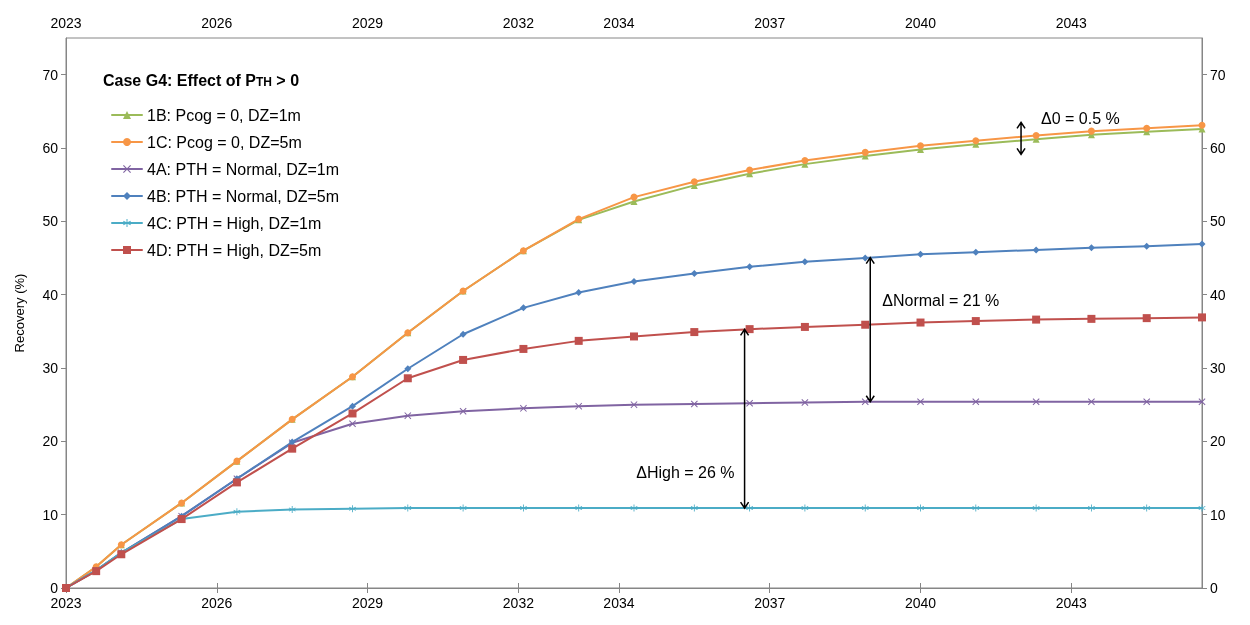 The height and width of the screenshot is (625, 1250). What do you see at coordinates (920, 603) in the screenshot?
I see `x2-tick-label: 2040` at bounding box center [920, 603].